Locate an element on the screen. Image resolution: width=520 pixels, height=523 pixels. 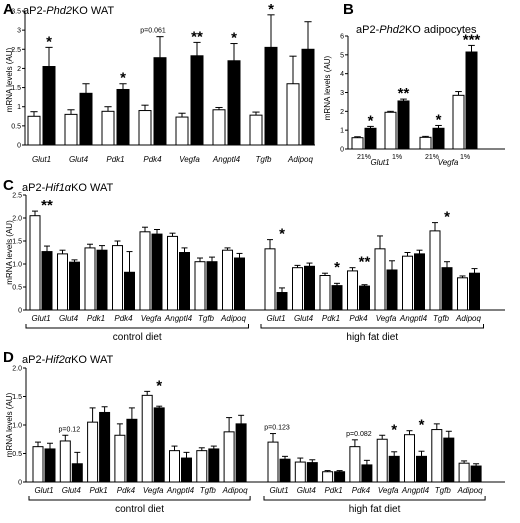
y-tick-label: 1.5 is located at coordinates (17, 242).